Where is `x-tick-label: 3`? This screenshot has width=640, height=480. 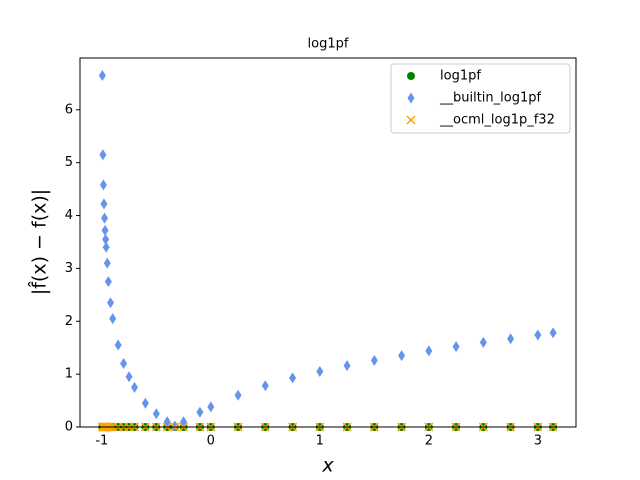
x-tick-label: 3 is located at coordinates (538, 441).